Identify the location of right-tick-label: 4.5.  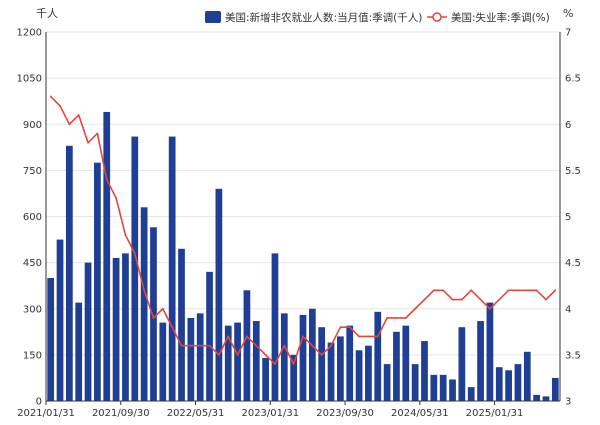
(573, 263).